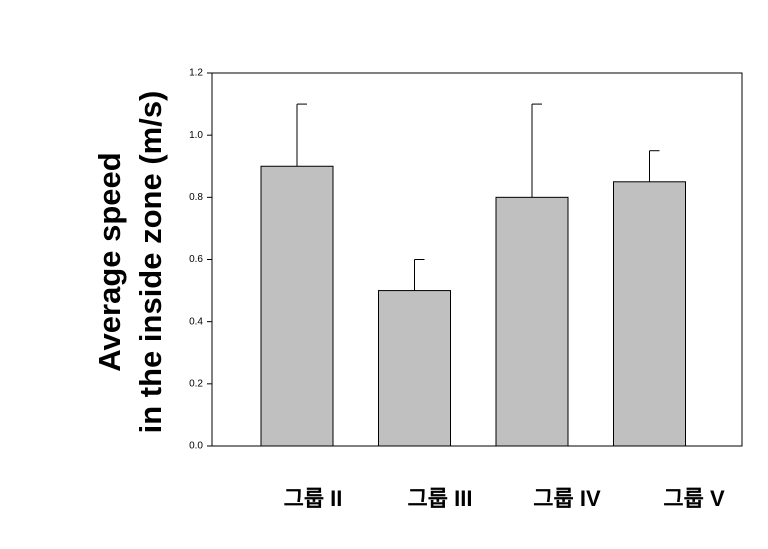 Image resolution: width=768 pixels, height=549 pixels. I want to click on y-tick-label: 0.4, so click(196, 321).